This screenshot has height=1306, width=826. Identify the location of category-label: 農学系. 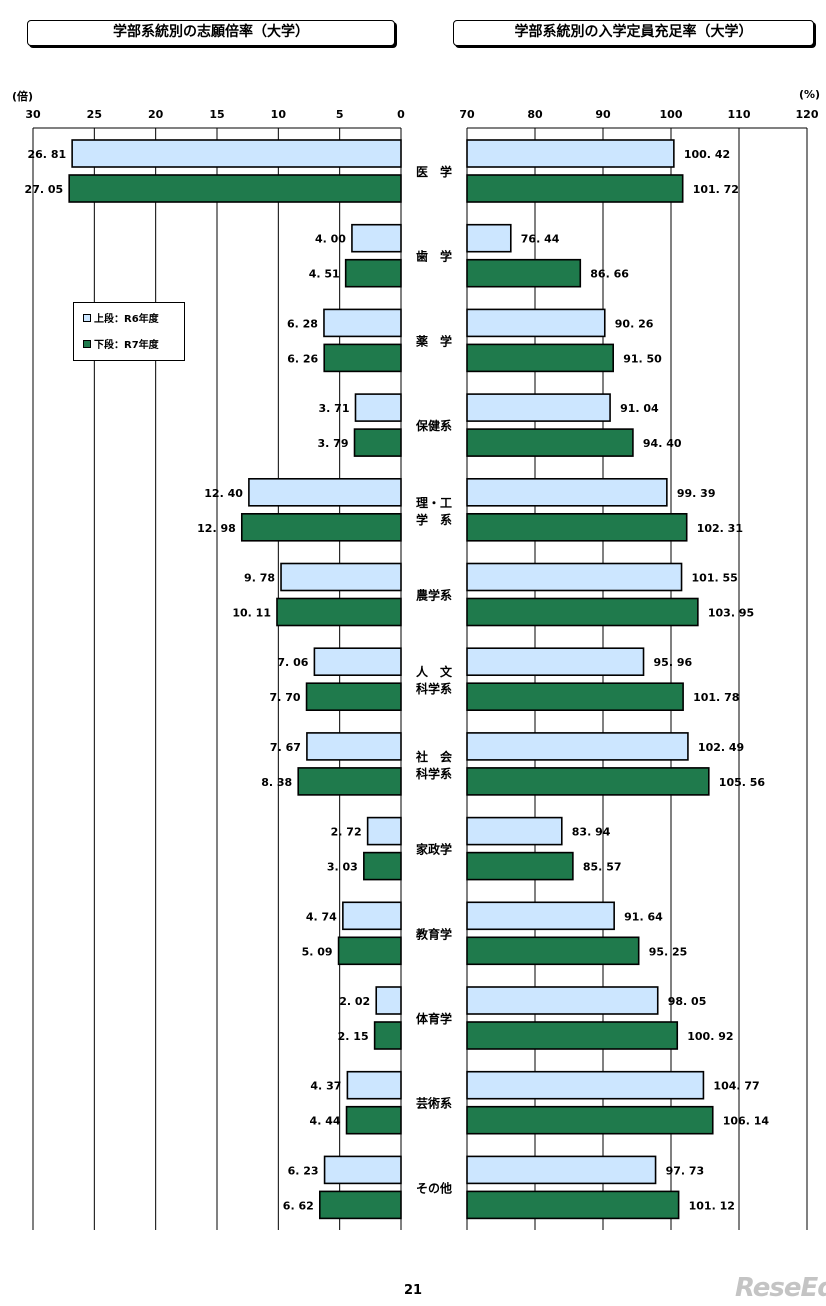
(434, 595).